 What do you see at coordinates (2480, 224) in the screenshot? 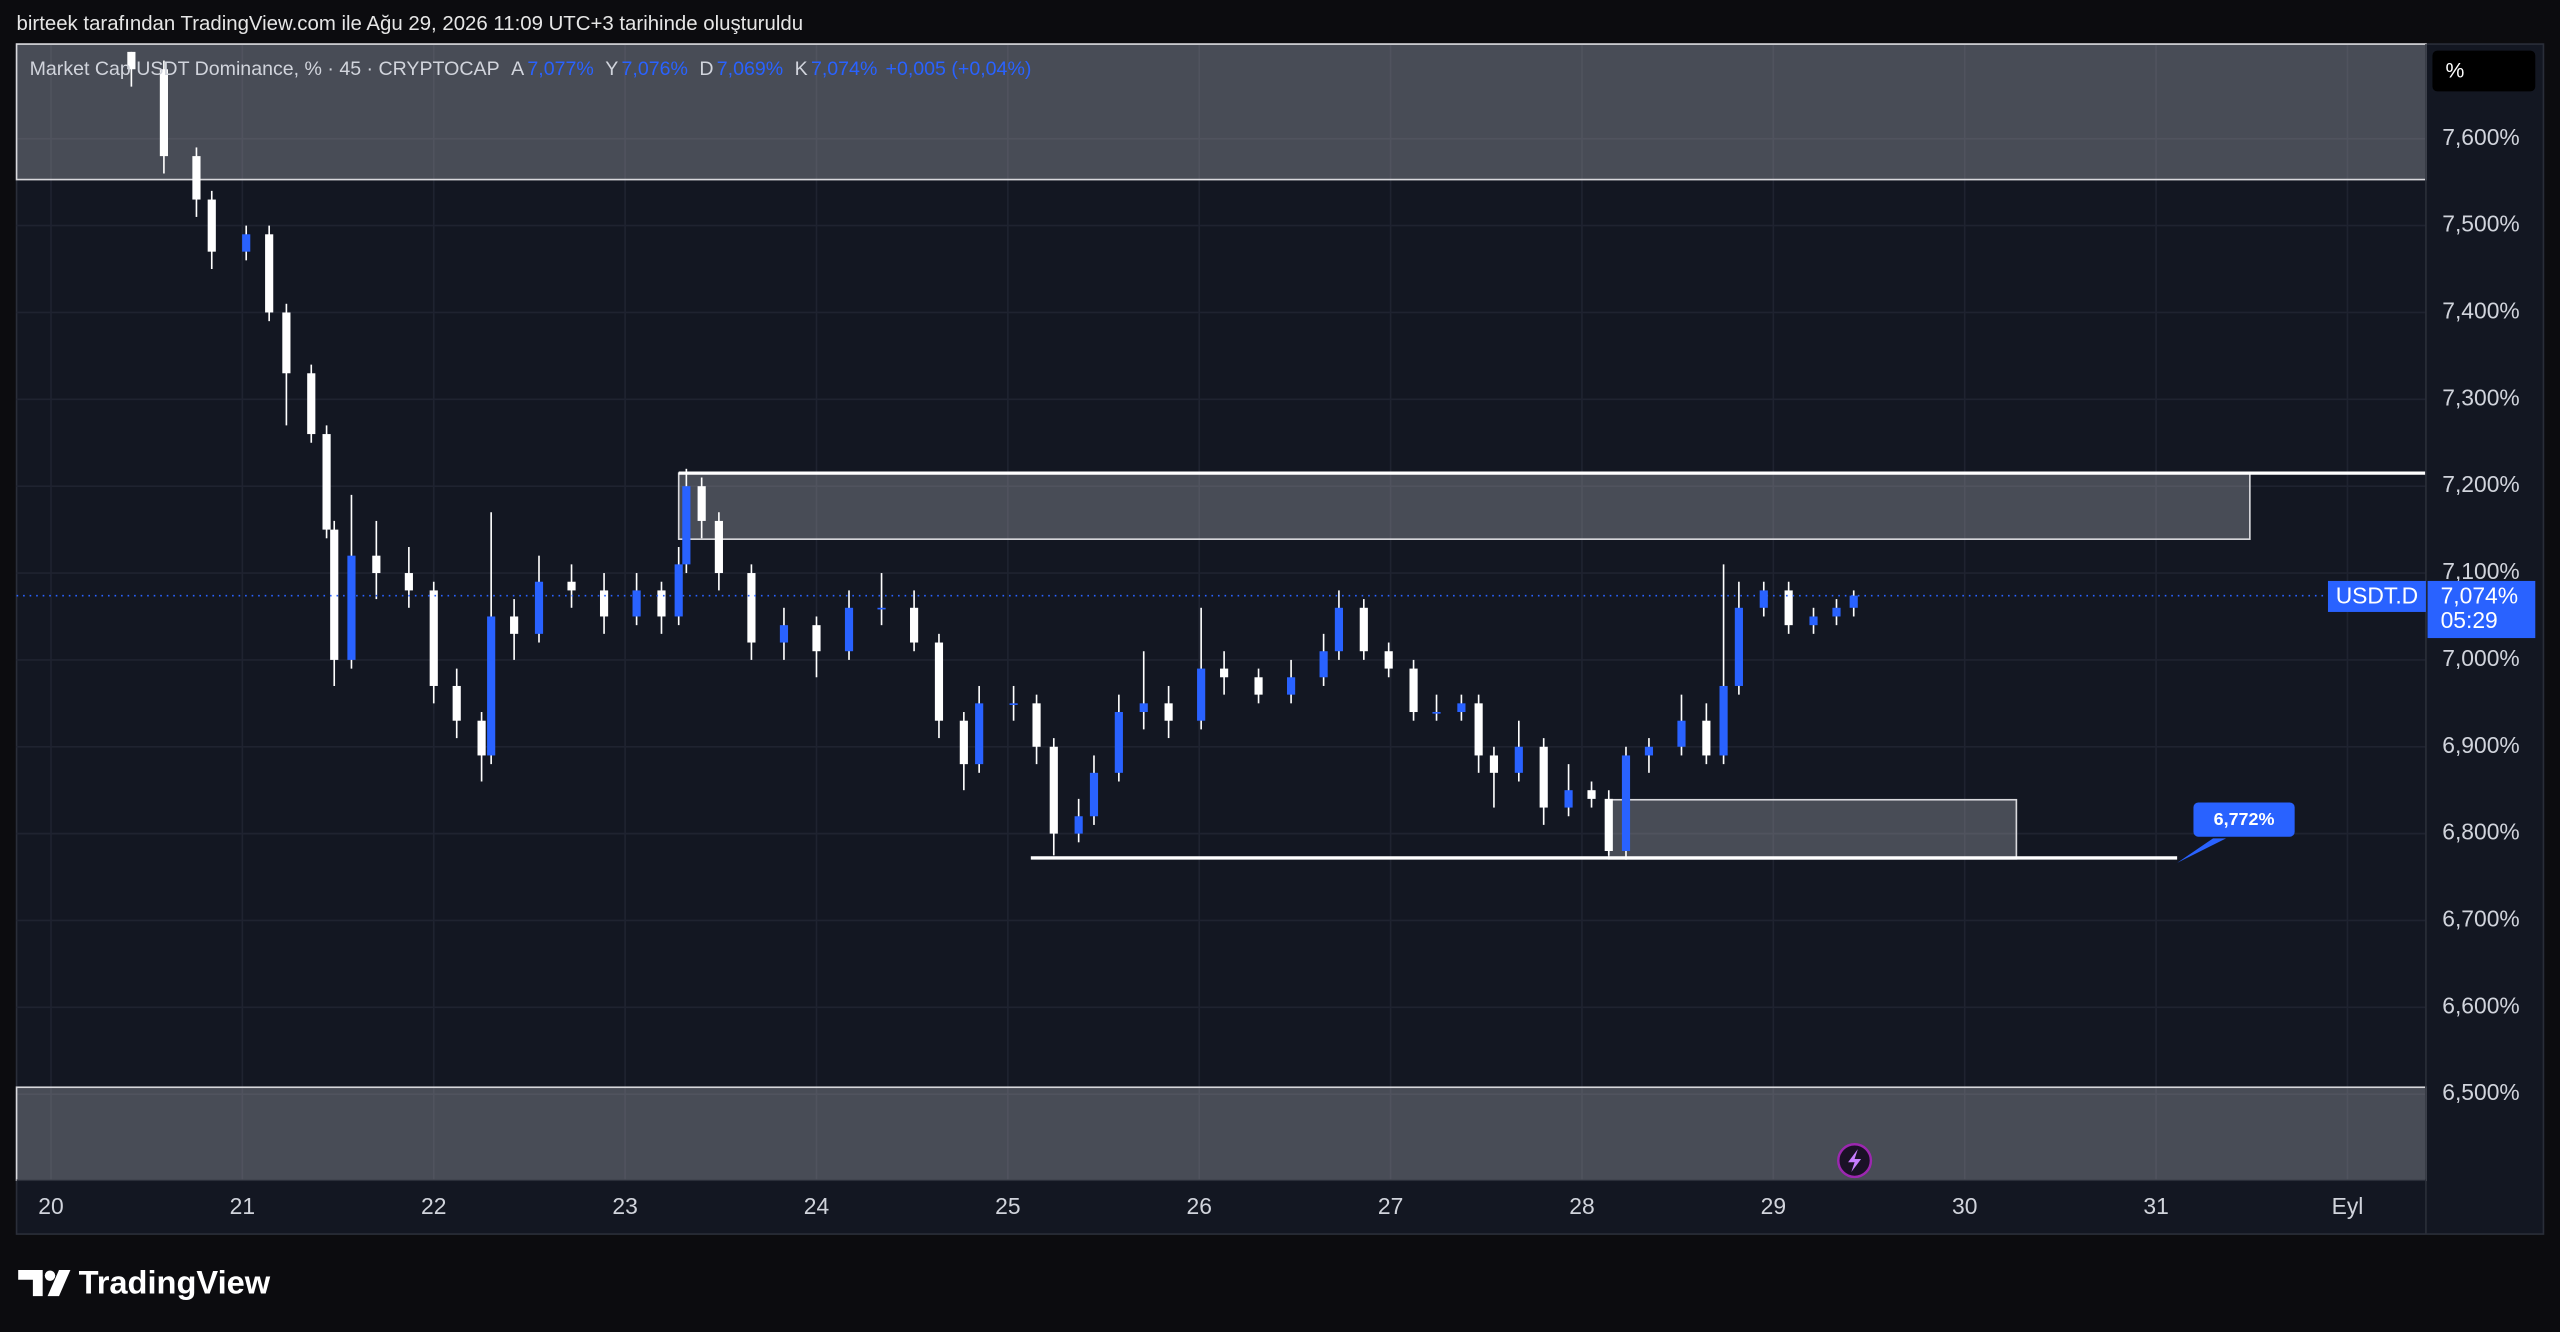
I see `y-tick-label: 7,500%` at bounding box center [2480, 224].